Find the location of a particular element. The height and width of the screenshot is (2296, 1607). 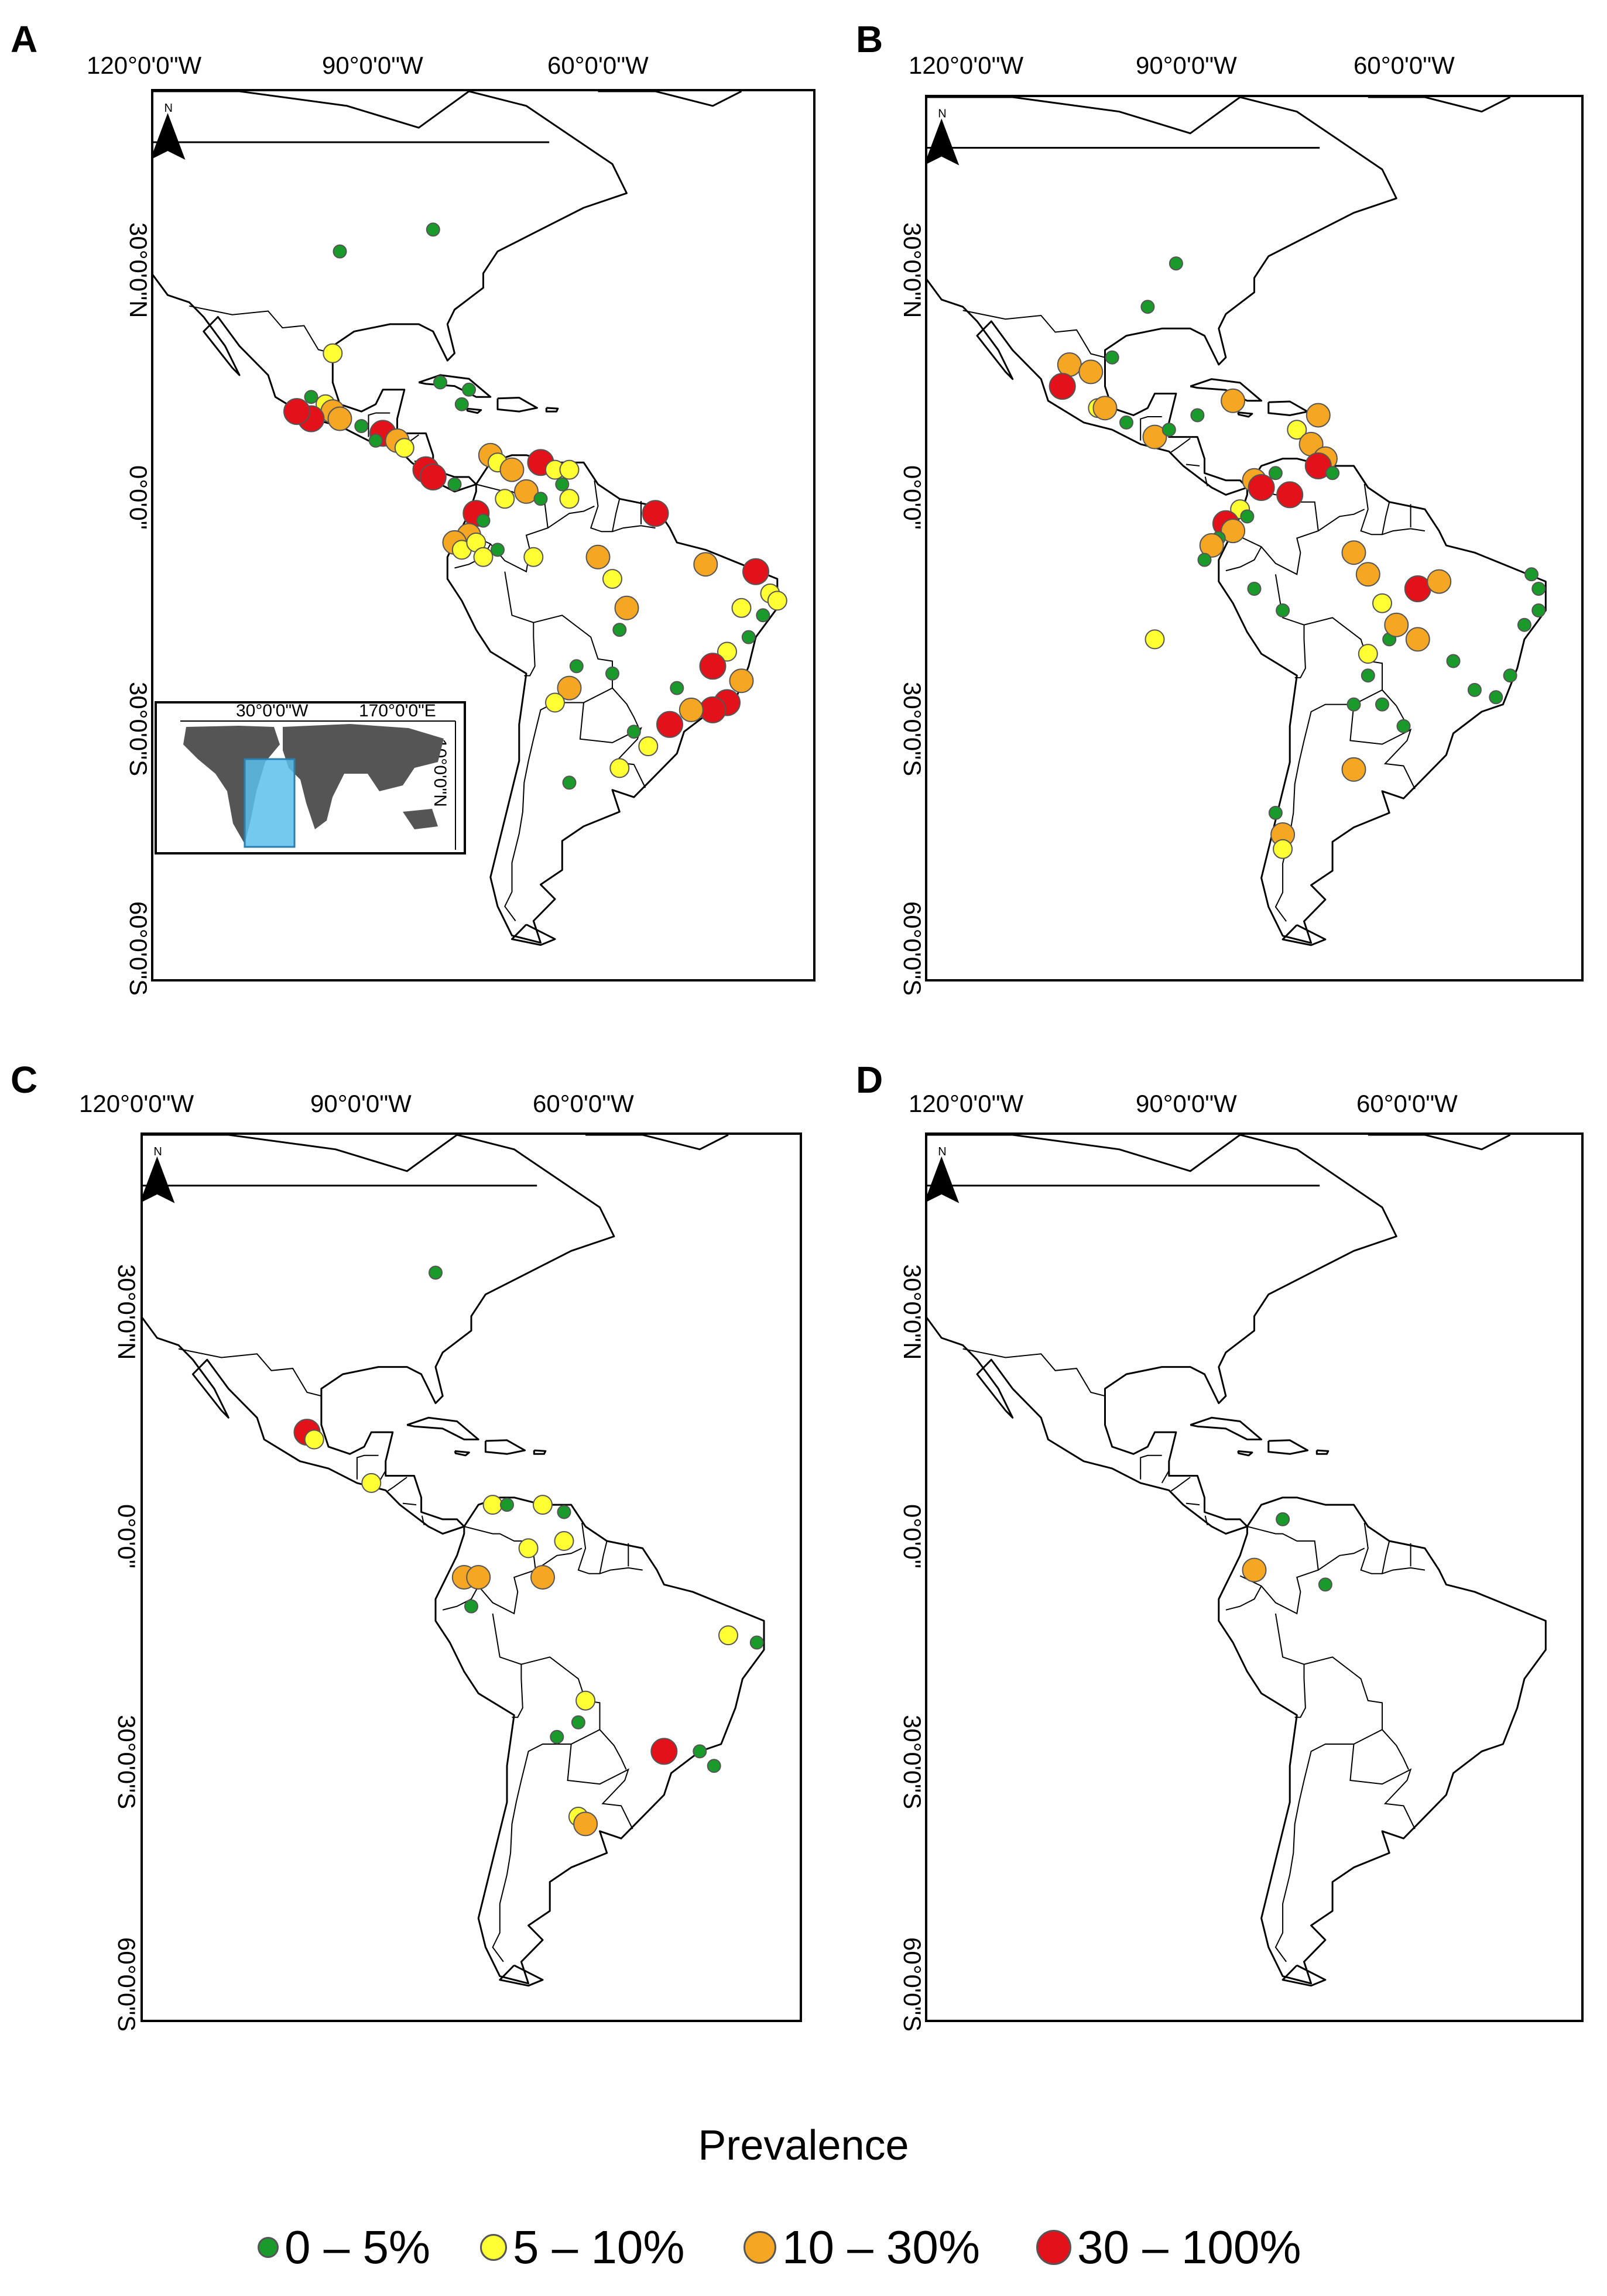

legend-dot-red is located at coordinates (1053, 2247).